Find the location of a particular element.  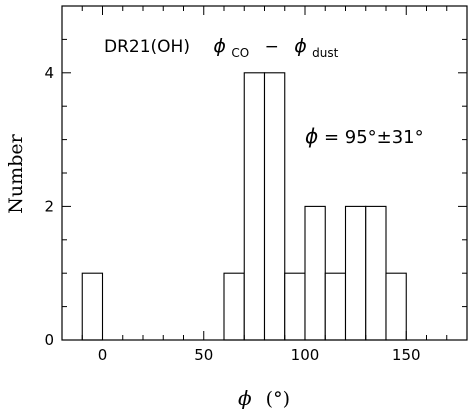

chart-title: DR21(OH) ϕ CO − ϕ dust is located at coordinates (221, 48).